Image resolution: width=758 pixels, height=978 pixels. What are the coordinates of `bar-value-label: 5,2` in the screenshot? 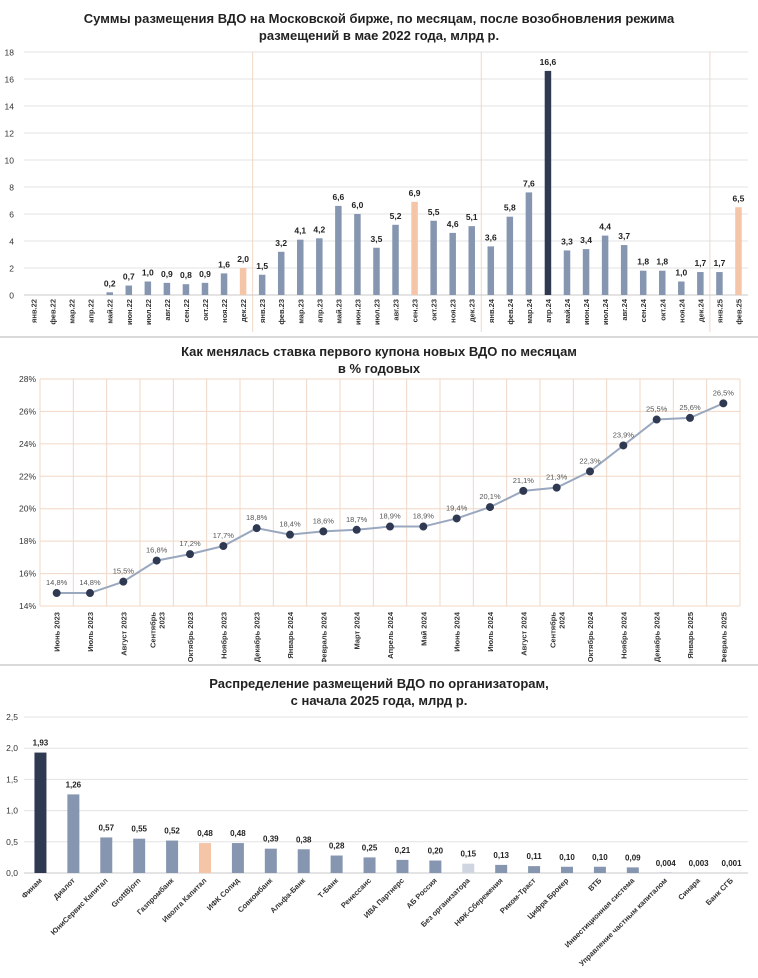 It's located at (396, 216).